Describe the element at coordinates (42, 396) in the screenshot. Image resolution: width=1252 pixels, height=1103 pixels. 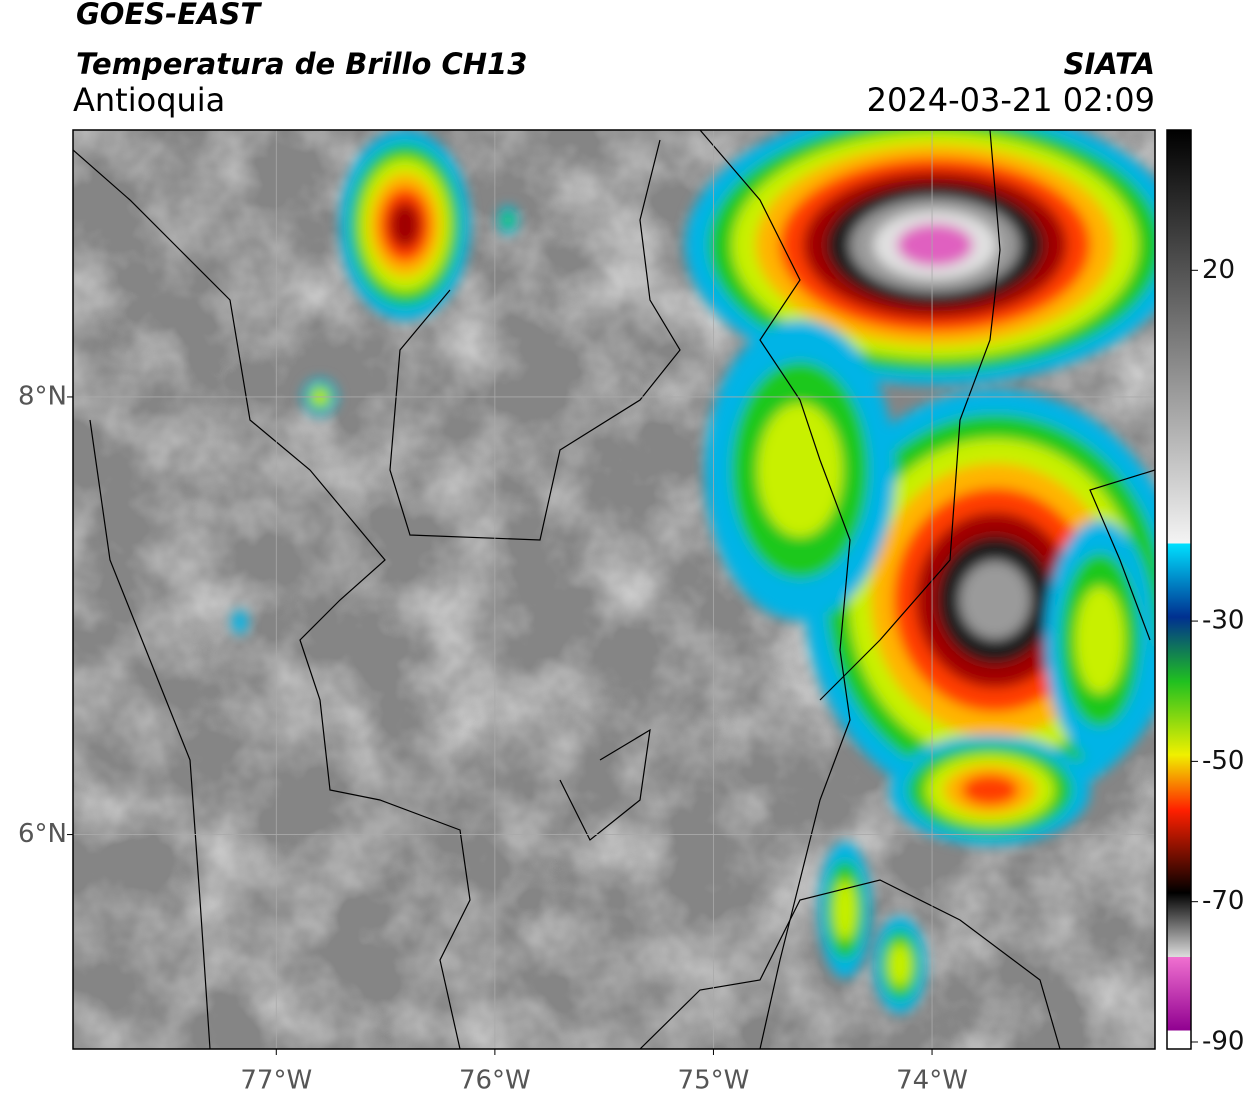
I see `y-tick-label: 8°N` at that location.